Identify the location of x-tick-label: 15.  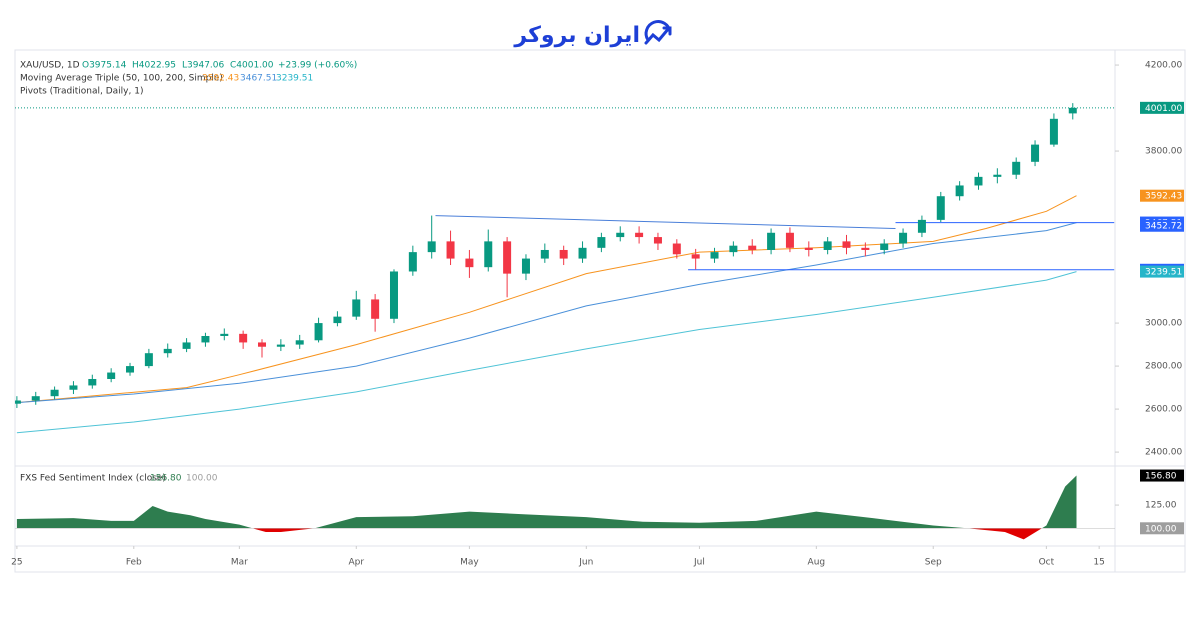
(1098, 563).